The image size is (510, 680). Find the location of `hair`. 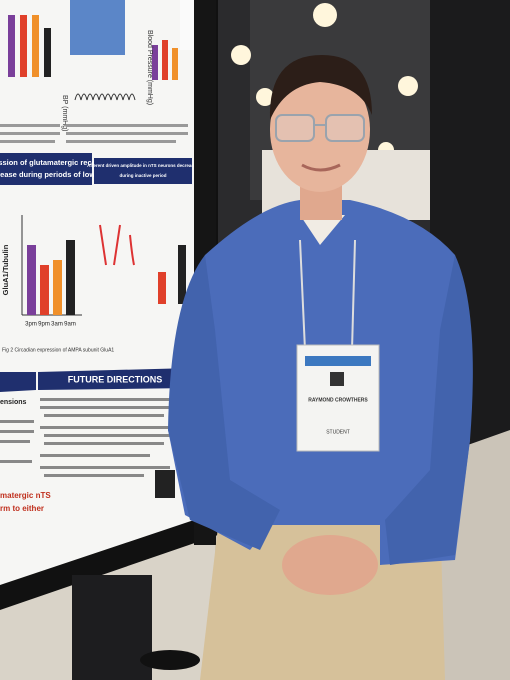

hair is located at coordinates (320, 87).